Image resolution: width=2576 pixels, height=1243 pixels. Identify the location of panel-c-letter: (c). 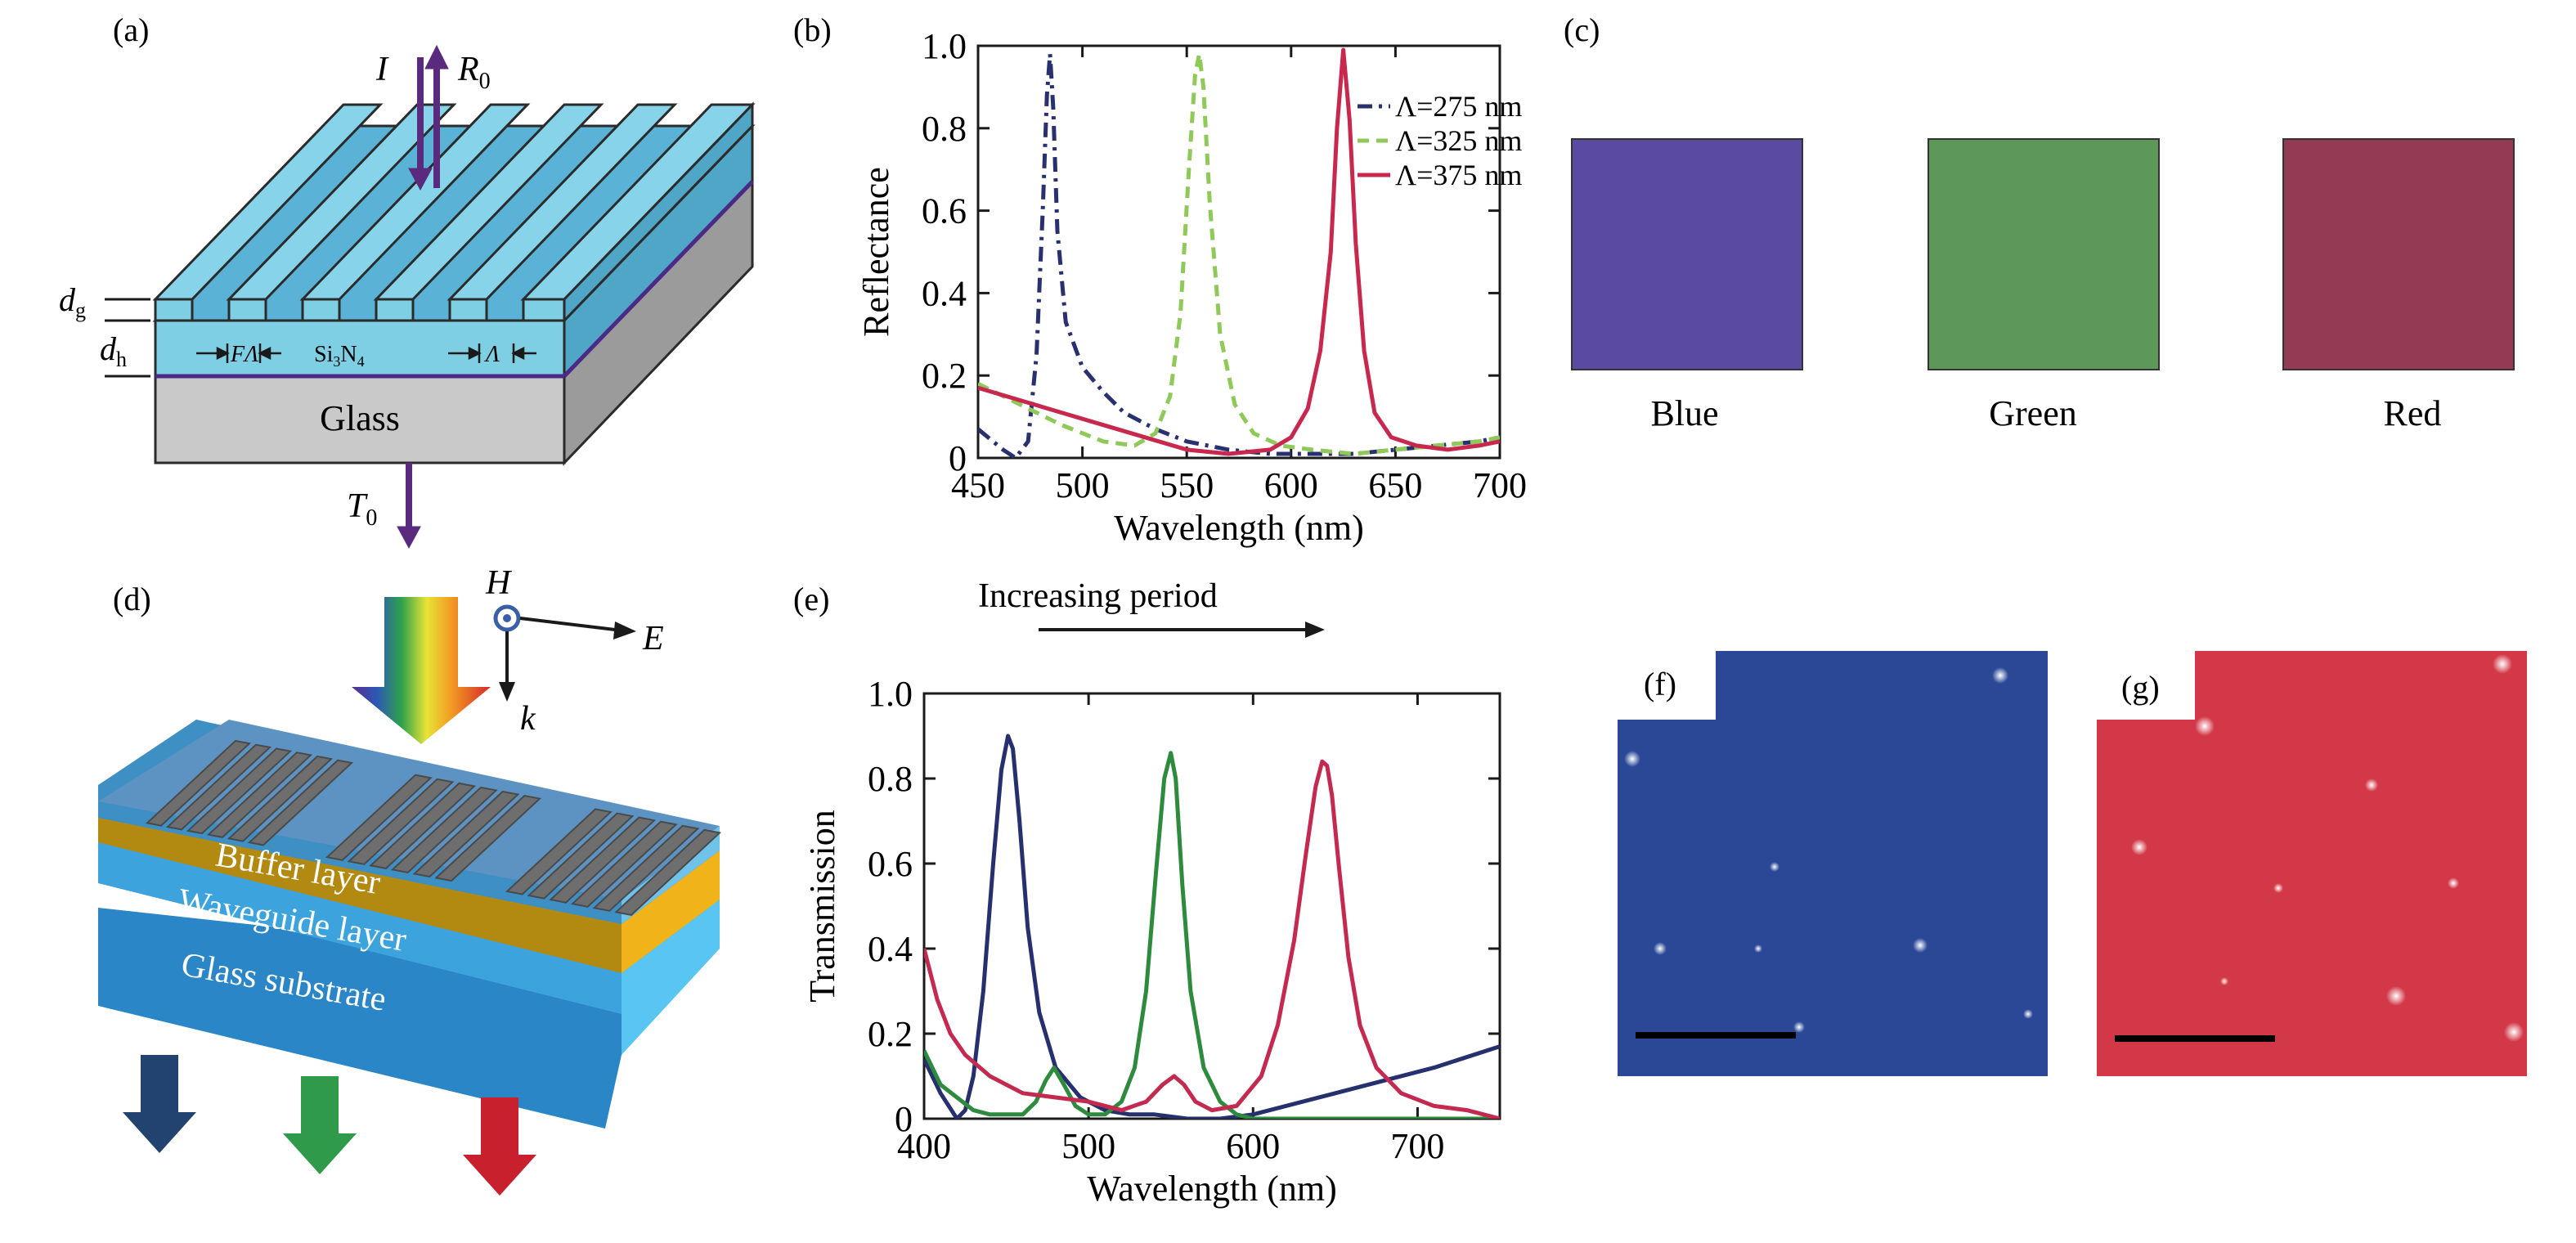
(1582, 29).